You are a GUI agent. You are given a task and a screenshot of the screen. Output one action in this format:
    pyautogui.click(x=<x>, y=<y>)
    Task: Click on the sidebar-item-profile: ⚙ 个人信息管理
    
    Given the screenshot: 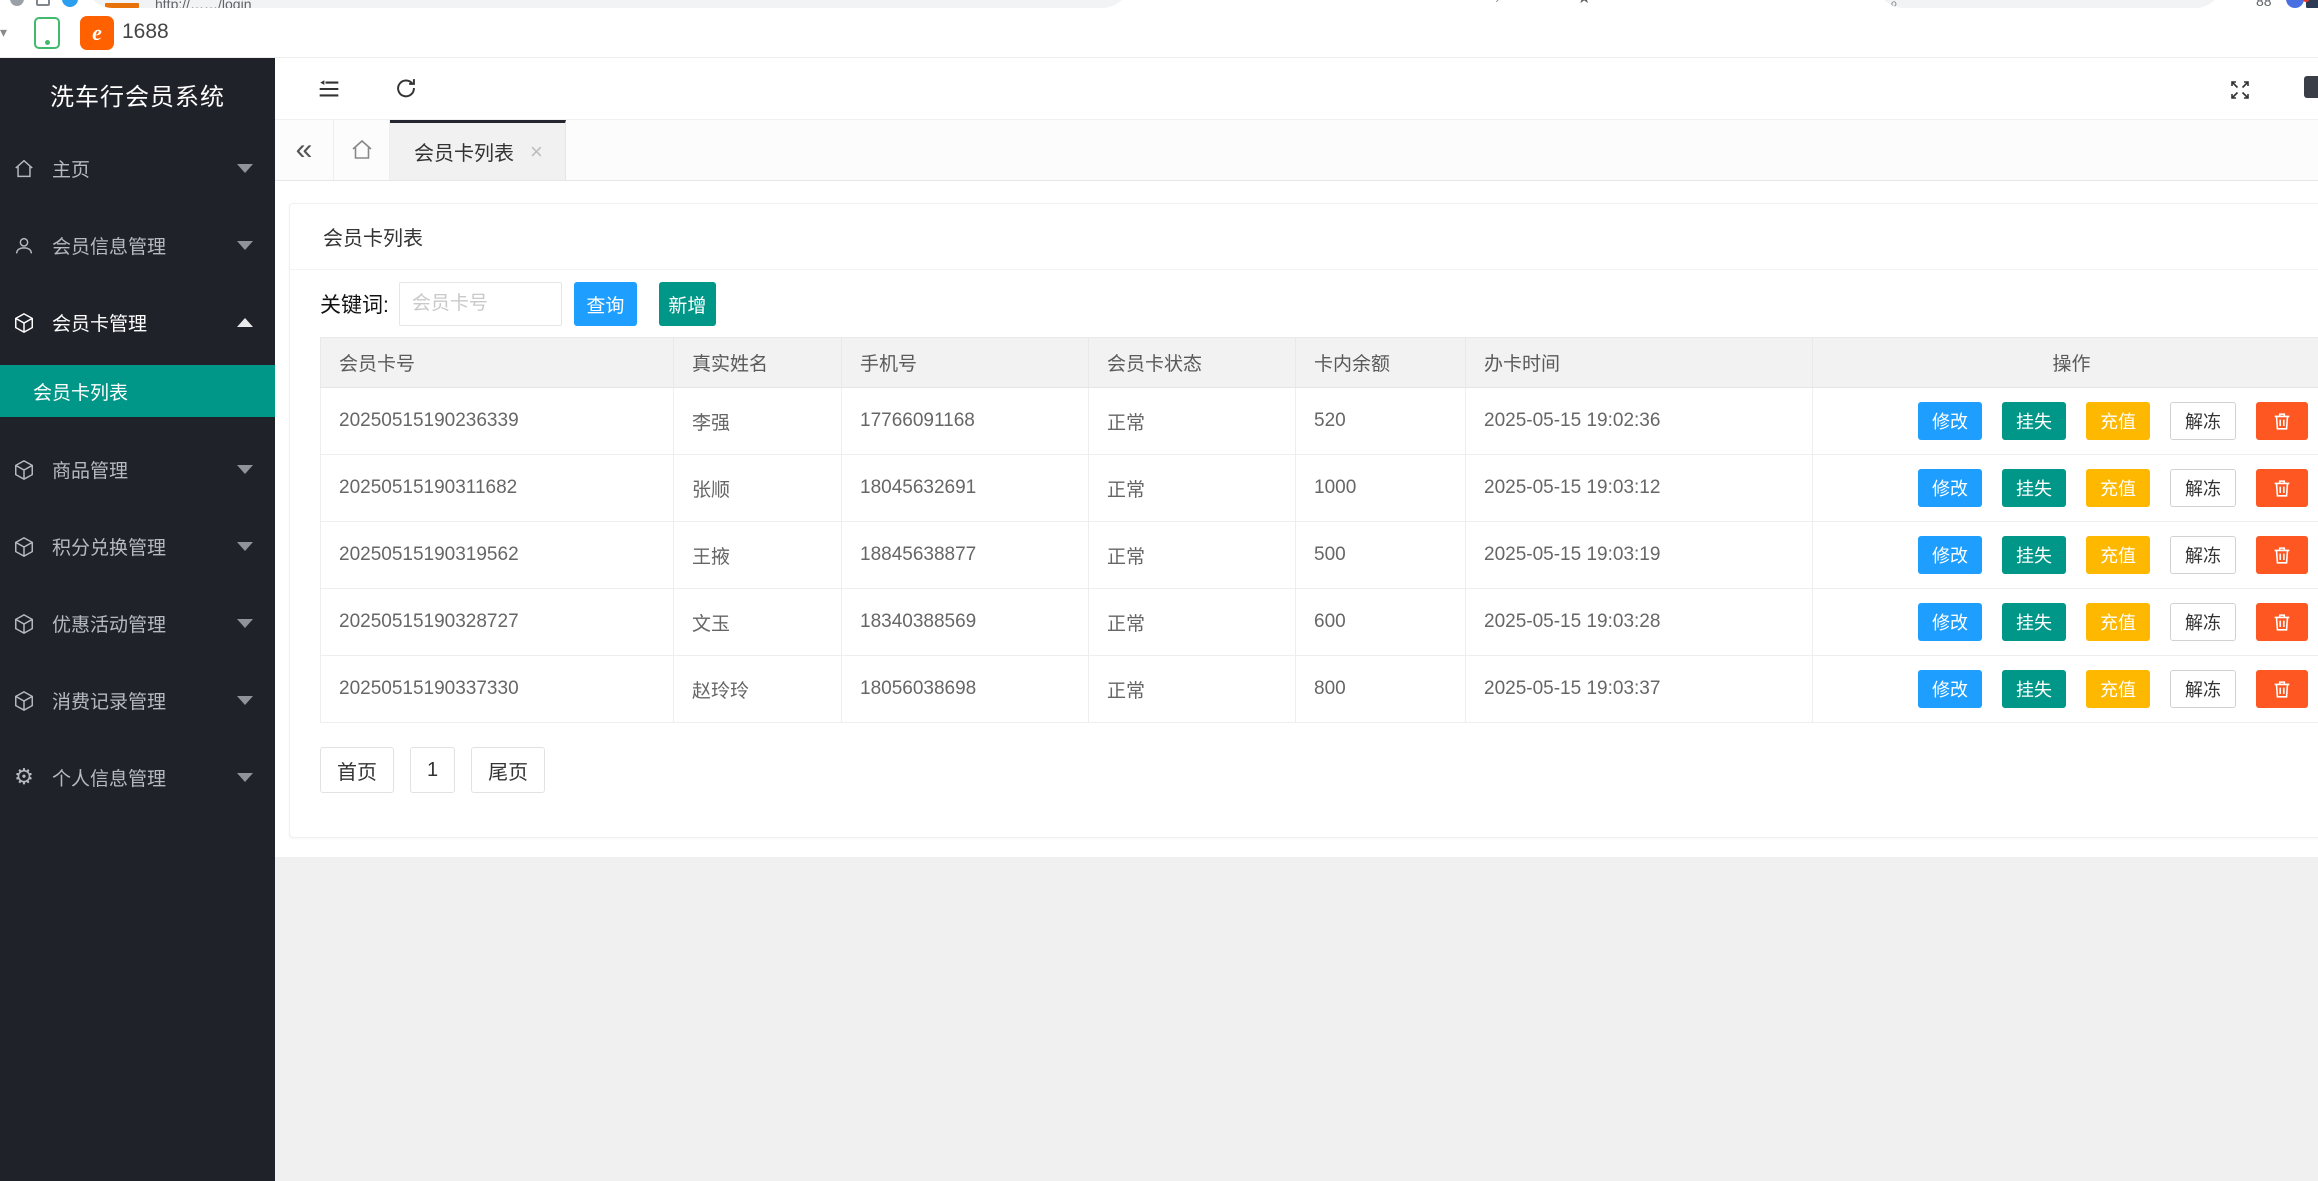 What is the action you would take?
    pyautogui.click(x=137, y=777)
    